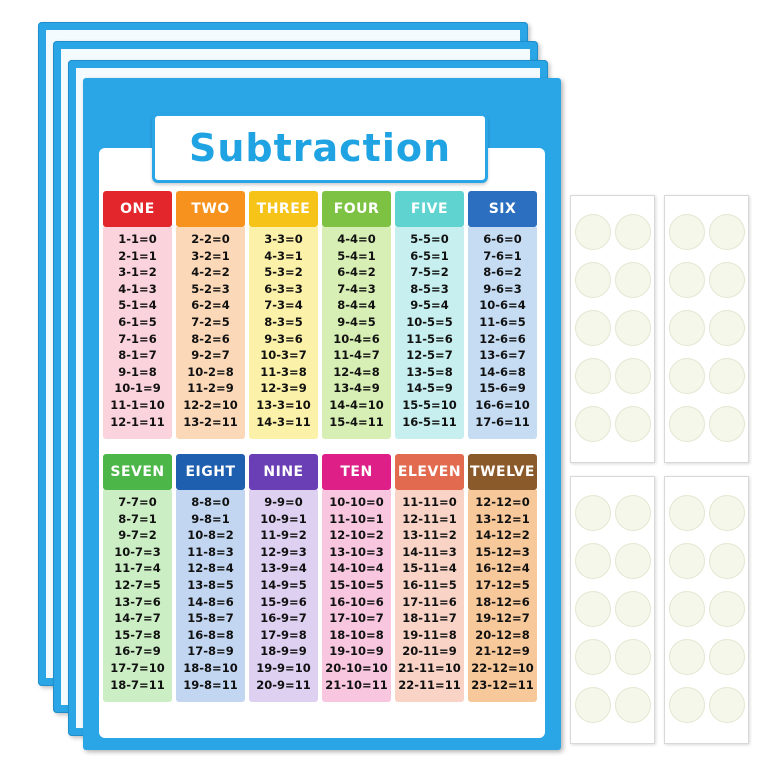 This screenshot has height=768, width=768. Describe the element at coordinates (429, 421) in the screenshot. I see `equation: 16-5=11` at that location.